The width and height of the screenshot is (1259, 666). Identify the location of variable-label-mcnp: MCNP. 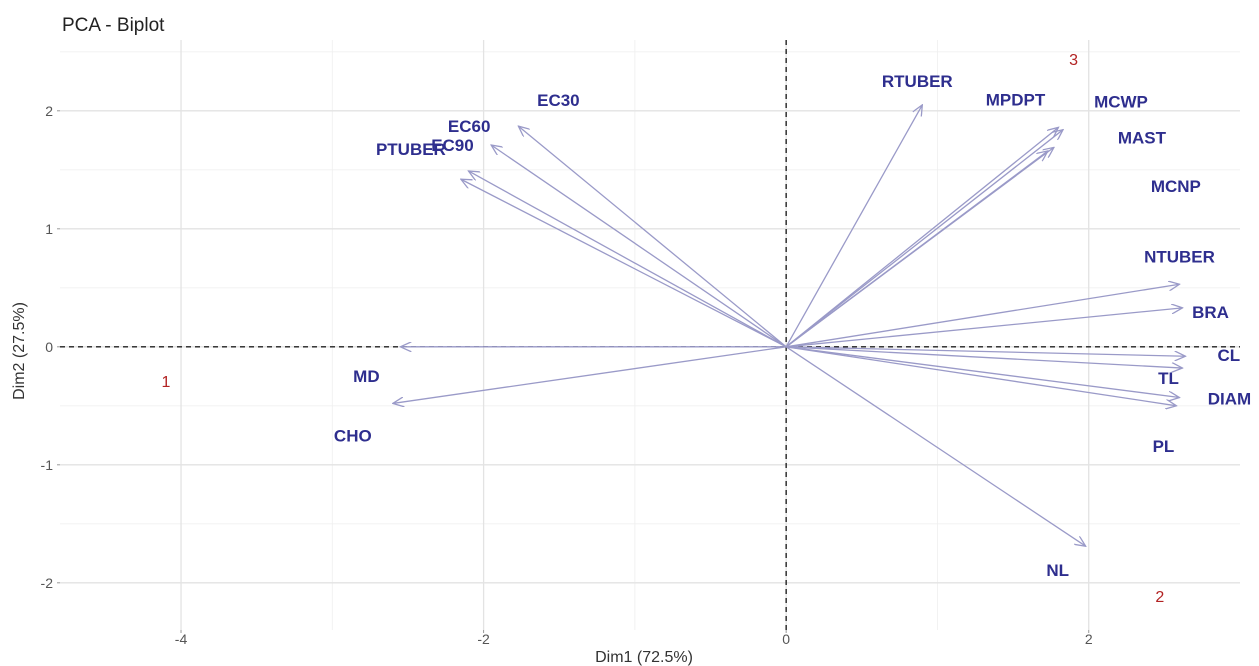
(1176, 186).